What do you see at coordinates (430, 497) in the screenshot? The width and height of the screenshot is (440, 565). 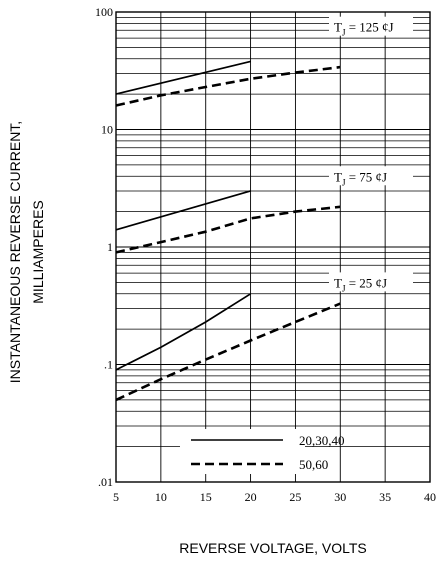 I see `x-tick-label: 40` at bounding box center [430, 497].